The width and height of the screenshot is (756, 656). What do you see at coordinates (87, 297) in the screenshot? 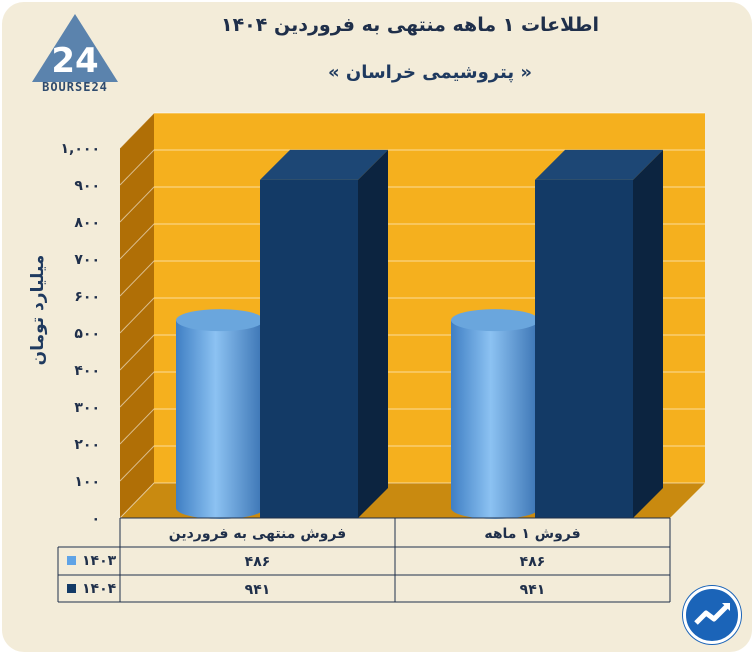
I see `y-tick-label: ۶۰۰` at bounding box center [87, 297].